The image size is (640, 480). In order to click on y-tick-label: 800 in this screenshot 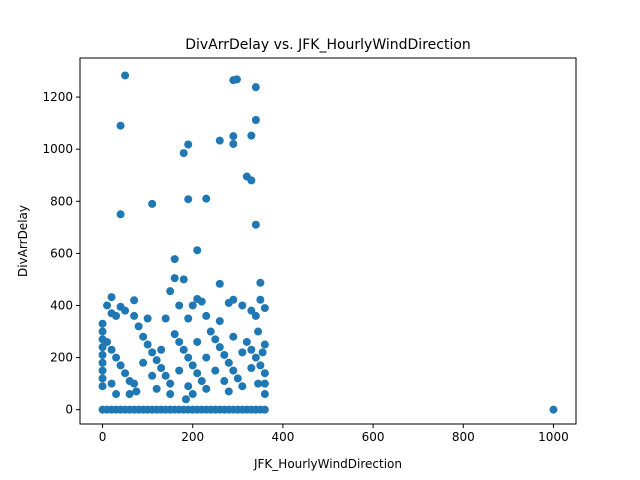, I will do `click(61, 201)`.